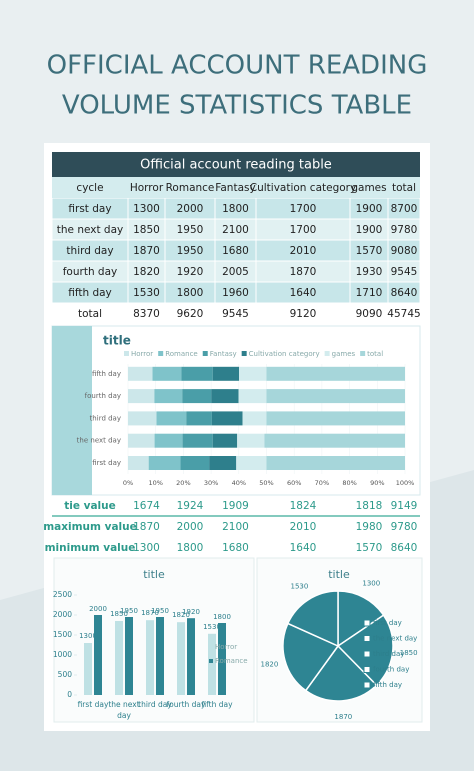 The height and width of the screenshot is (771, 474). What do you see at coordinates (88, 636) in the screenshot?
I see `data-label: 1300` at bounding box center [88, 636].